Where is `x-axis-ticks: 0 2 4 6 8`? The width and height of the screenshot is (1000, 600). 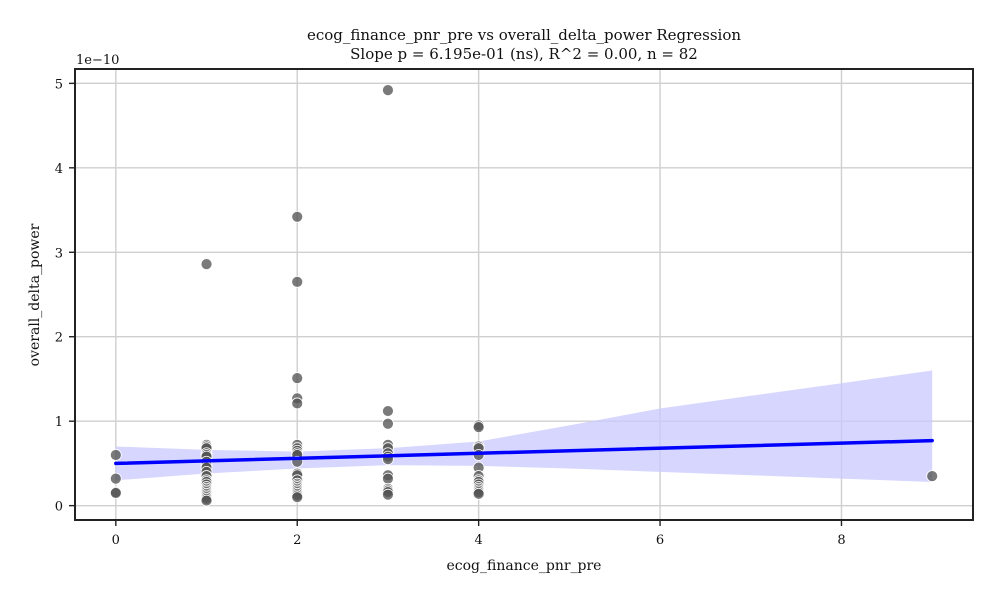 x-axis-ticks: 0 2 4 6 8 is located at coordinates (479, 534).